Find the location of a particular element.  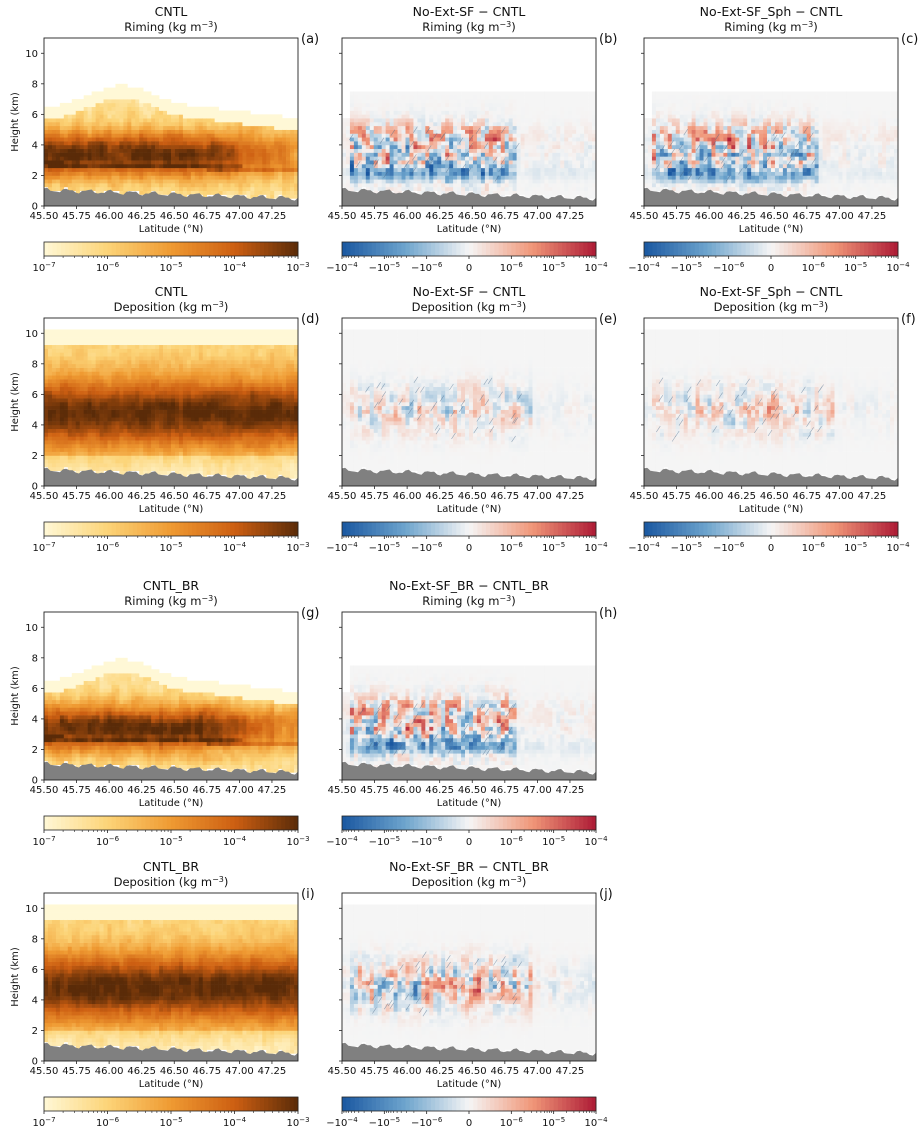

colorbar-tick-label: 10−4 is located at coordinates (596, 267).